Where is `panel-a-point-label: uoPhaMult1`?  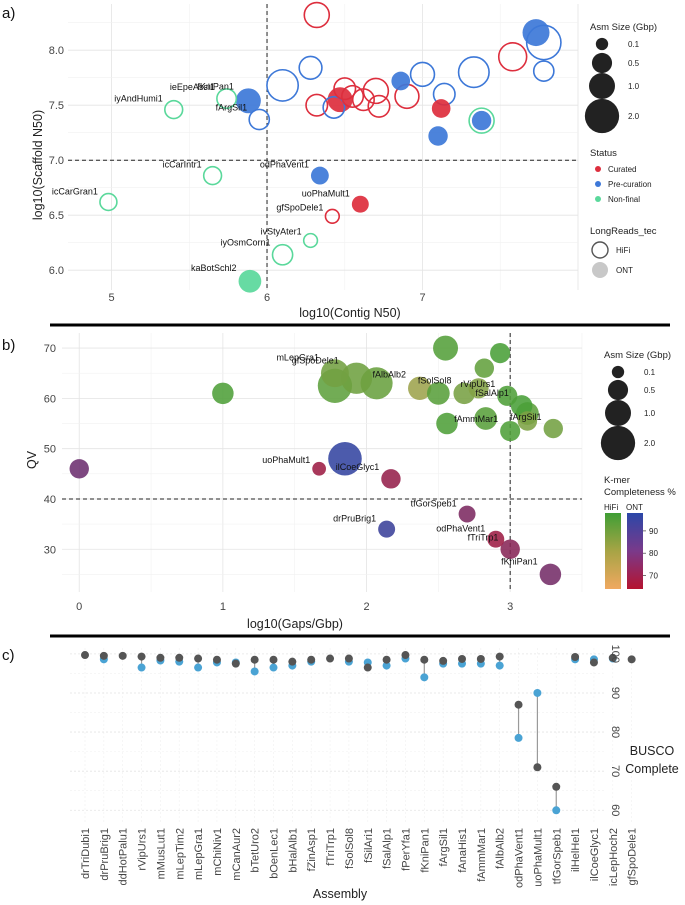
panel-a-point-label: uoPhaMult1 is located at coordinates (326, 194).